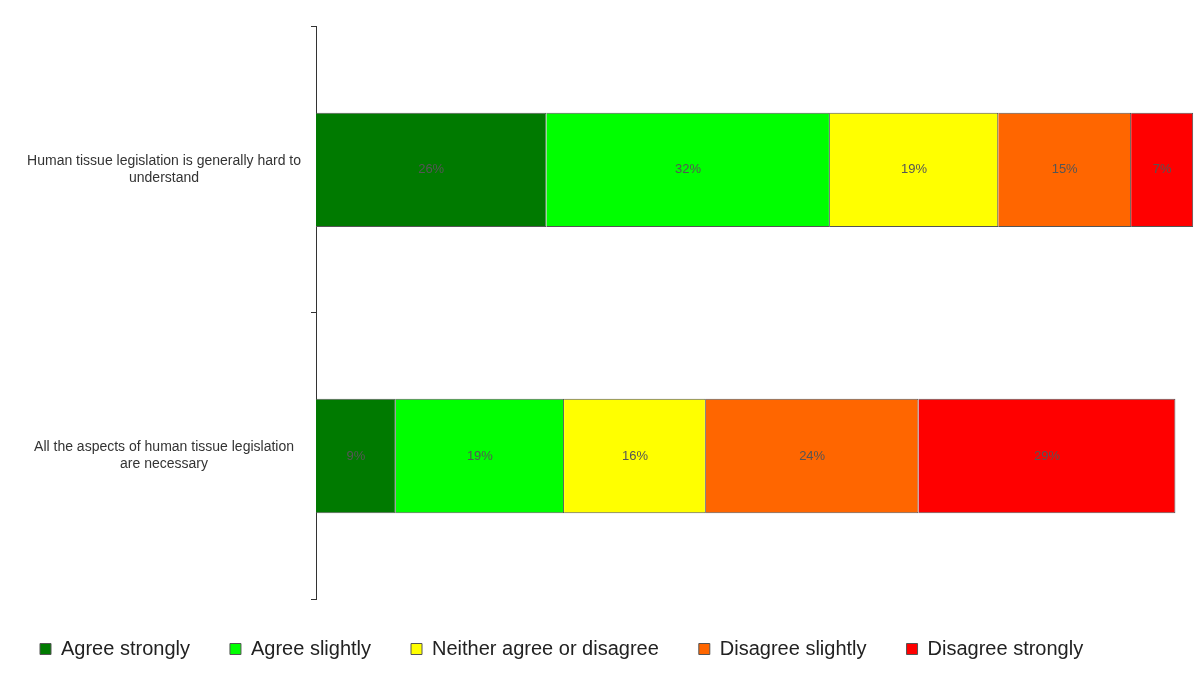 The image size is (1202, 673). Describe the element at coordinates (431, 169) in the screenshot. I see `data-label: 26%` at that location.